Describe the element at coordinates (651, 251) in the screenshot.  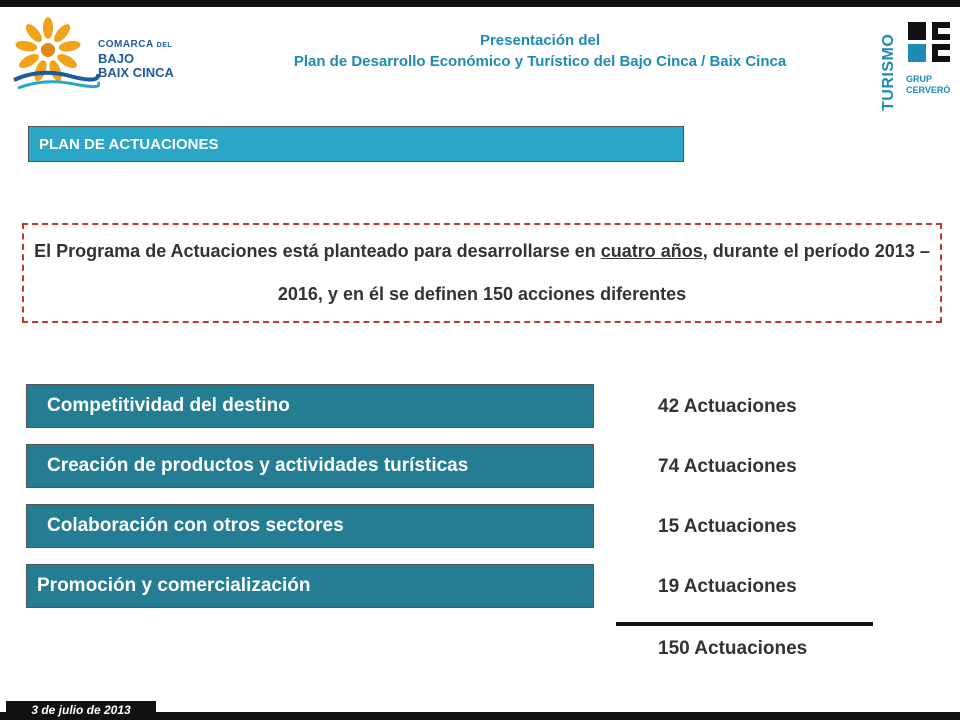
I see `intro-underlined: cuatro años` at that location.